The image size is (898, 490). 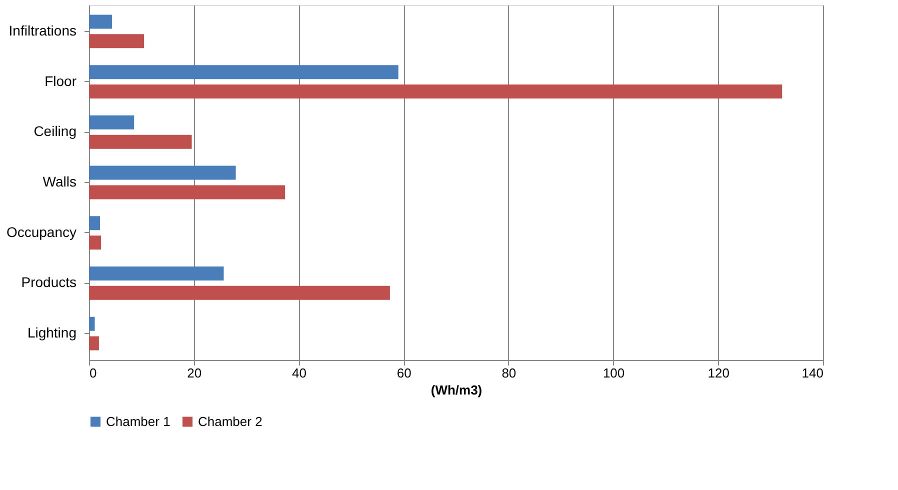 I want to click on x-tick-label: 120, so click(x=719, y=373).